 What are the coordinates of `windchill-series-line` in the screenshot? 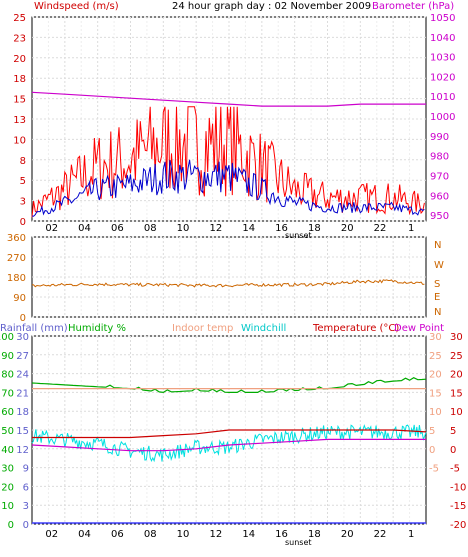 It's located at (229, 443).